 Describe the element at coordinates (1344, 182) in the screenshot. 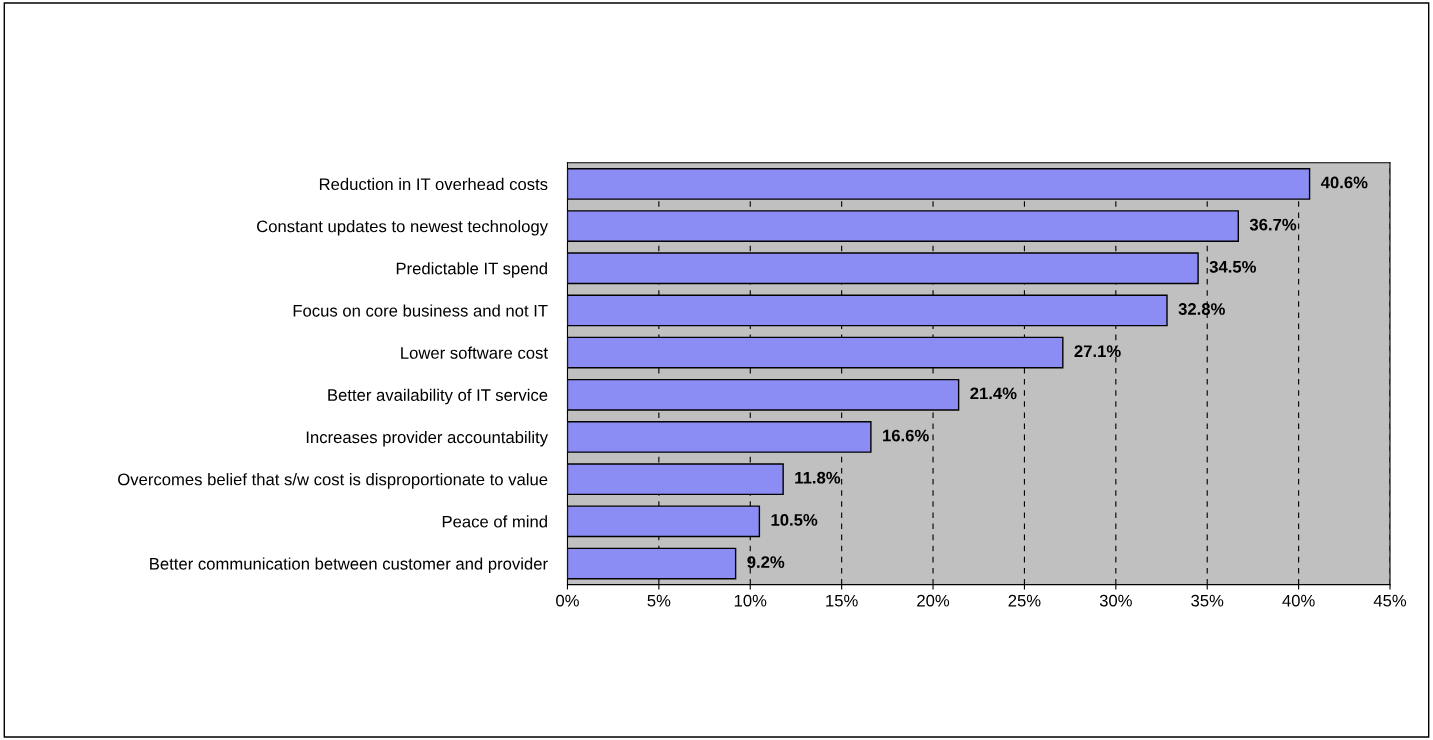

I see `data-label: 40.6%` at that location.